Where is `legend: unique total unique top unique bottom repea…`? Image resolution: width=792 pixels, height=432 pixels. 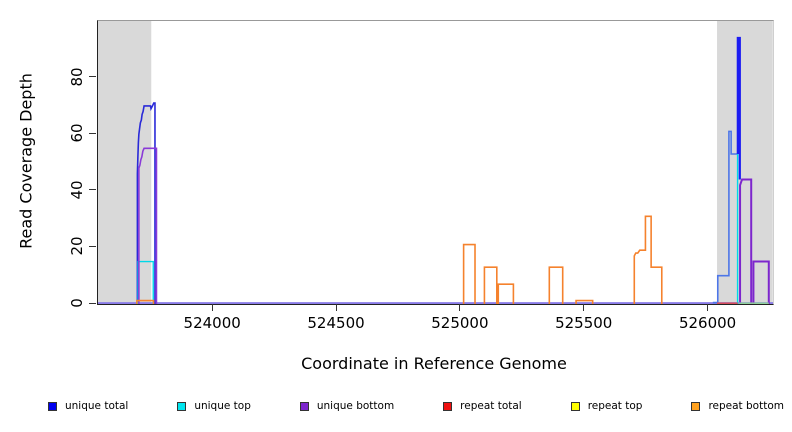 legend: unique total unique top unique bottom repea… is located at coordinates (416, 406).